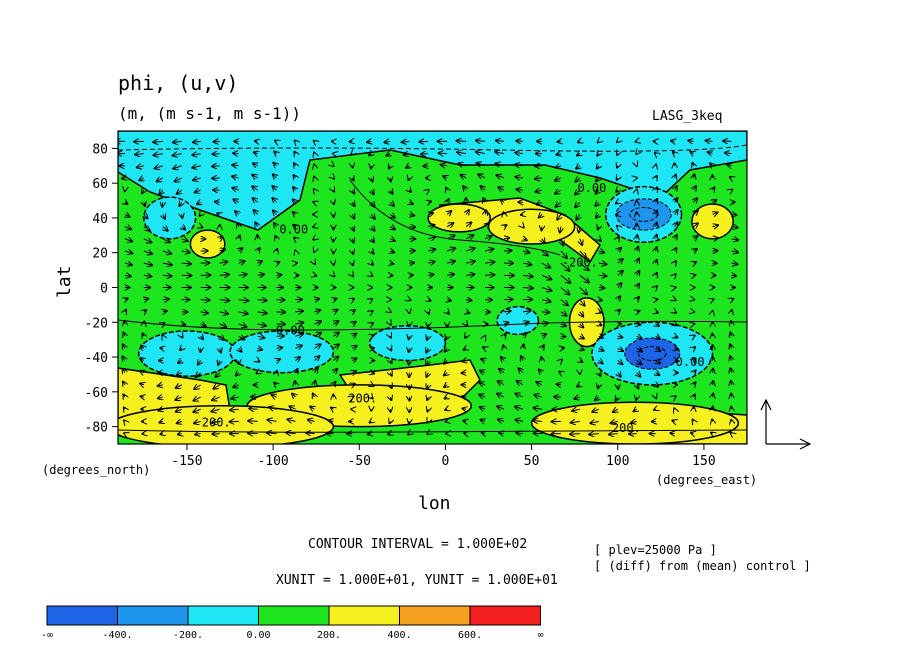 The width and height of the screenshot is (904, 654). I want to click on x-axis-label: lon, so click(434, 503).